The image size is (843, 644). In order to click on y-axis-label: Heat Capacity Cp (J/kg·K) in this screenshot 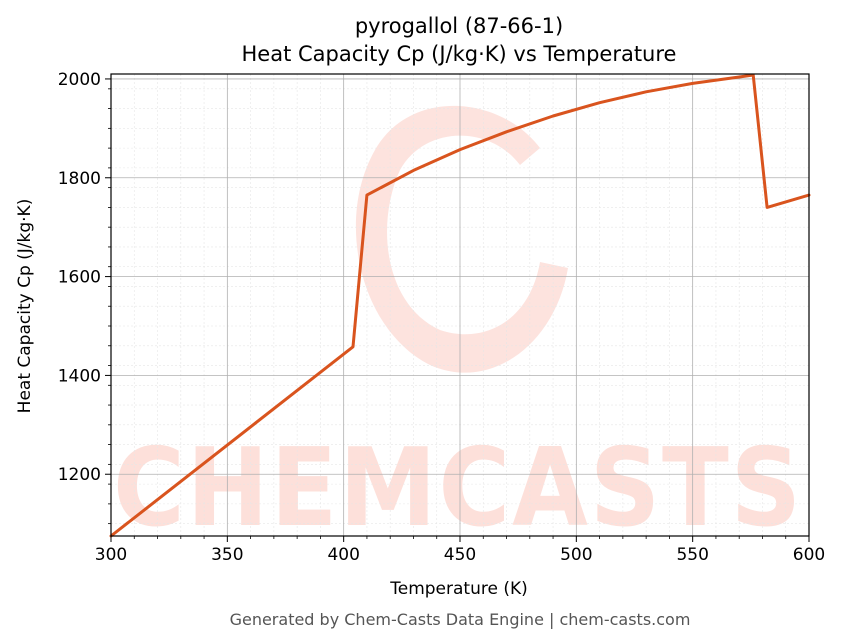, I will do `click(25, 306)`.